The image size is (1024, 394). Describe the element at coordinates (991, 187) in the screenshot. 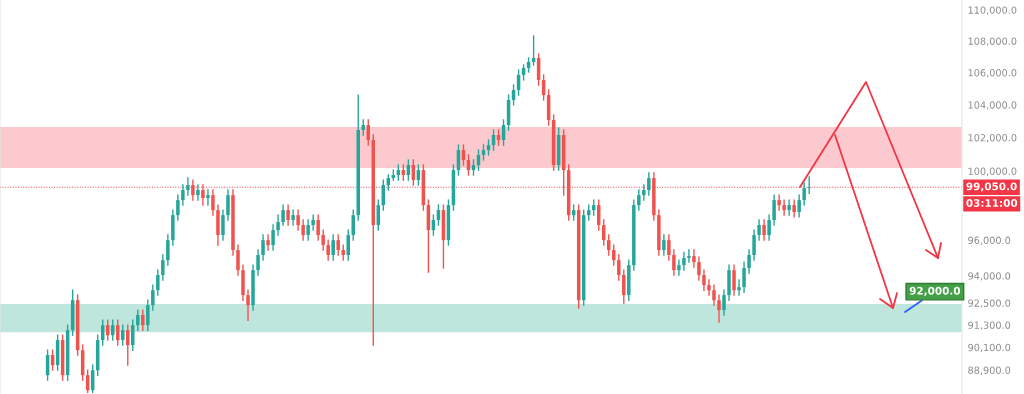

I see `ref-line-label: 99,050.0` at that location.